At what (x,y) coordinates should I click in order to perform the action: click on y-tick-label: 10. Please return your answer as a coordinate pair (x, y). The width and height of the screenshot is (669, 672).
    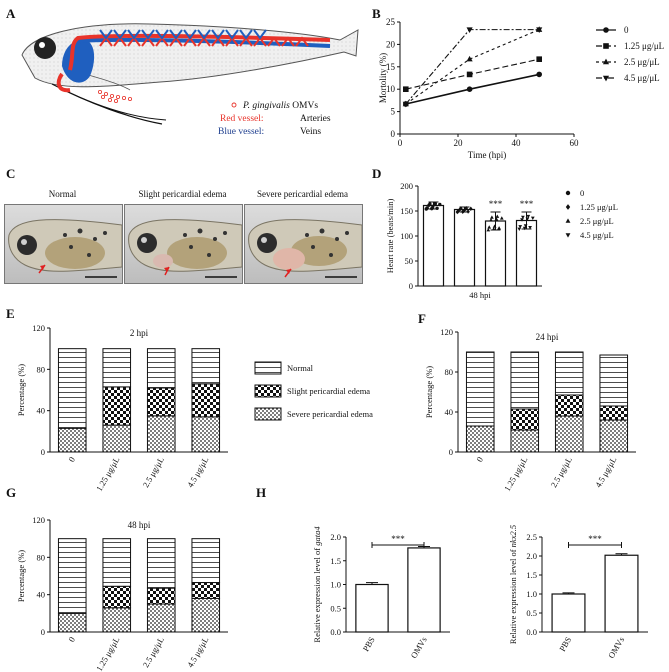
    Looking at the image, I should click on (391, 89).